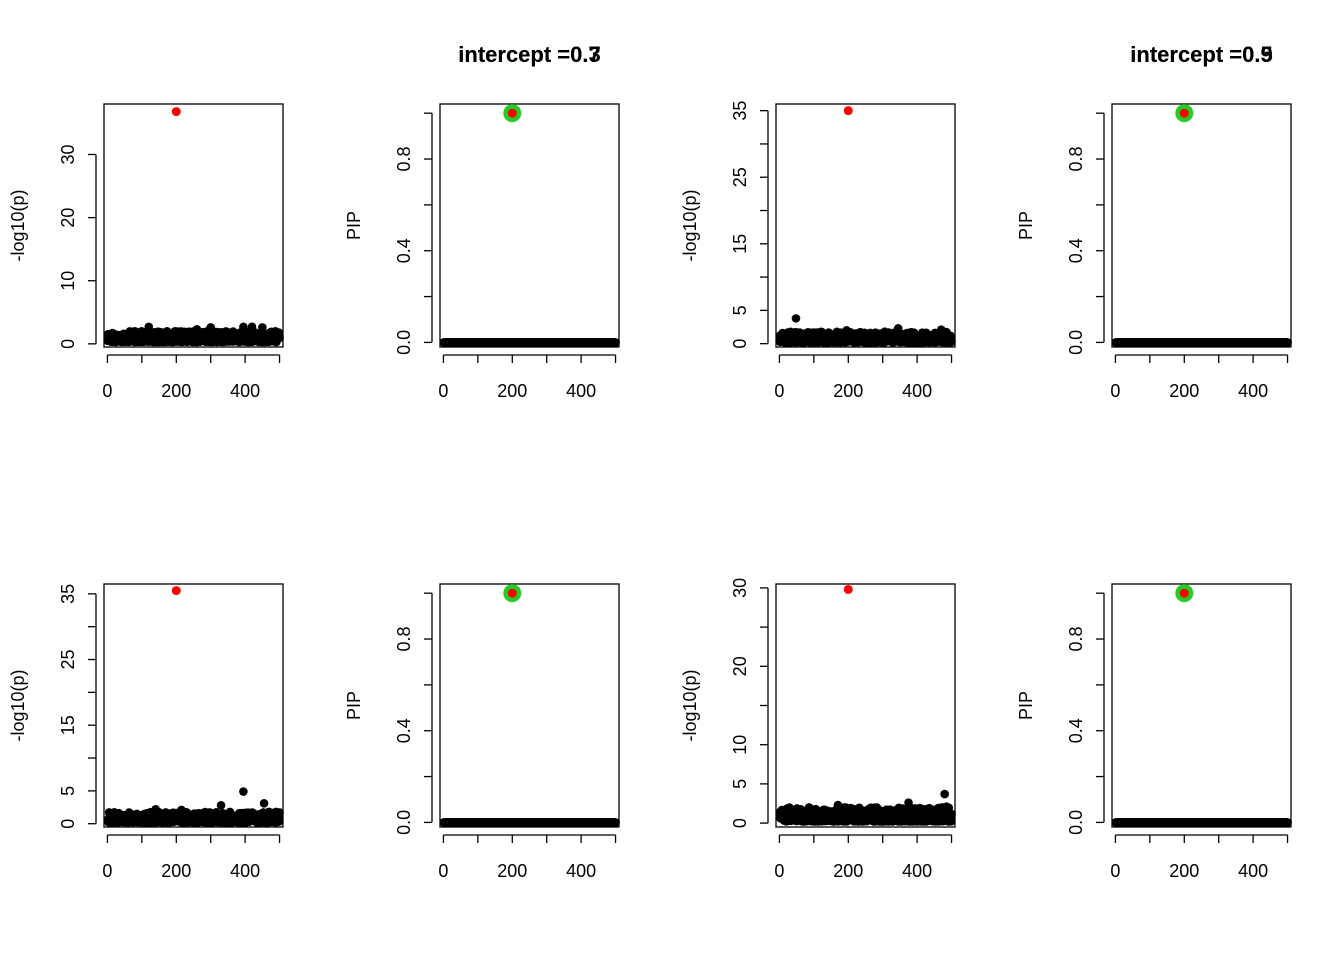  I want to click on panel-r1c2: intercept =0.3 0 200 400 0.0 0.4 0.8 PIP, so click(482, 221).